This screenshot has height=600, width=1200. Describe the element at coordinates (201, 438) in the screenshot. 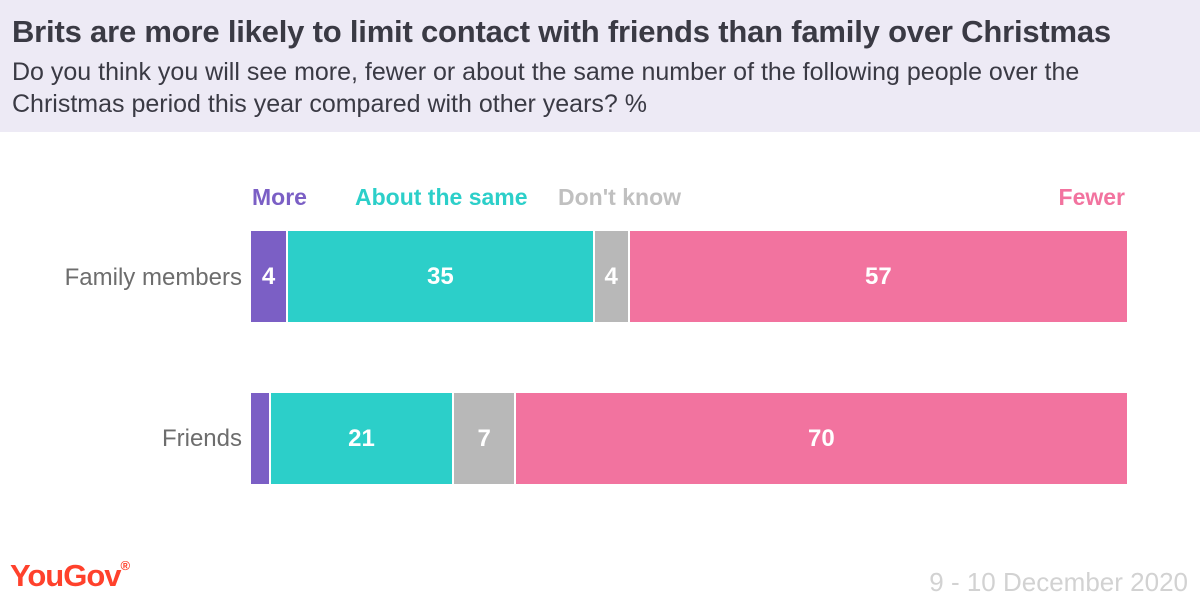

I see `category-label-friends: Friends` at that location.